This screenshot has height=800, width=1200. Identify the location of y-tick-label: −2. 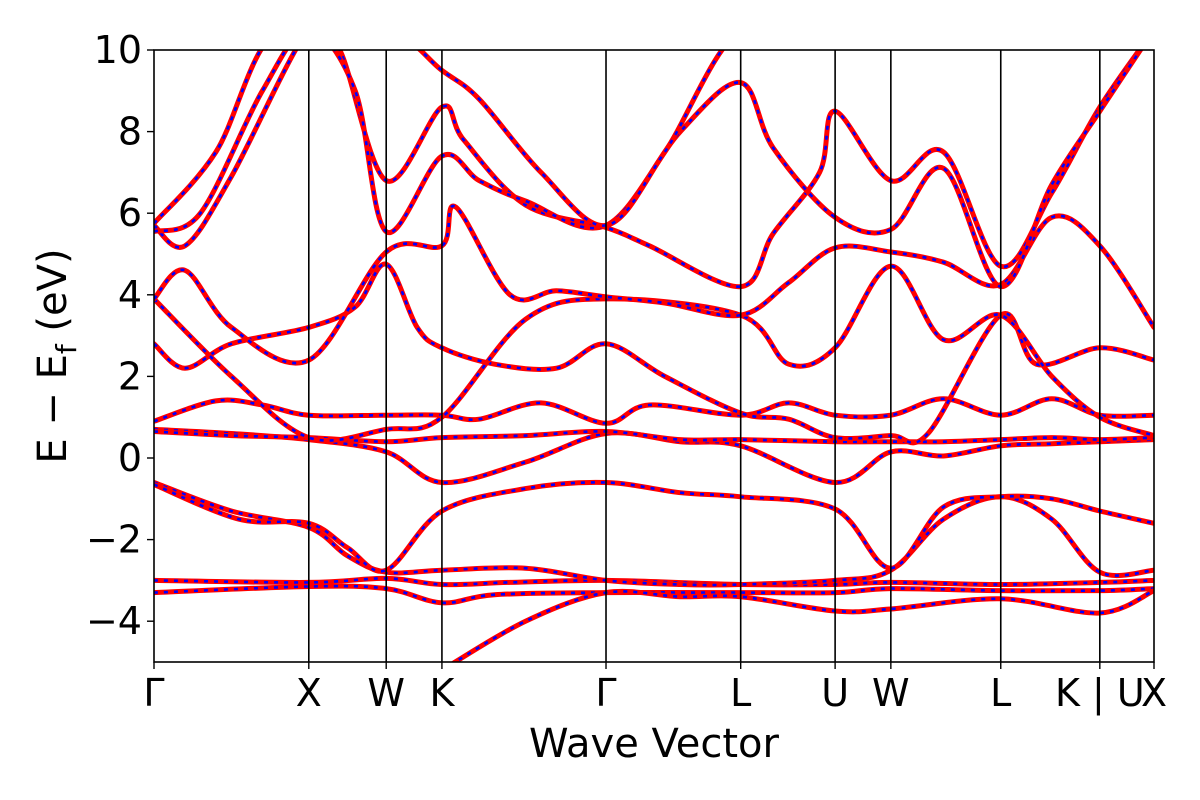
(114, 540).